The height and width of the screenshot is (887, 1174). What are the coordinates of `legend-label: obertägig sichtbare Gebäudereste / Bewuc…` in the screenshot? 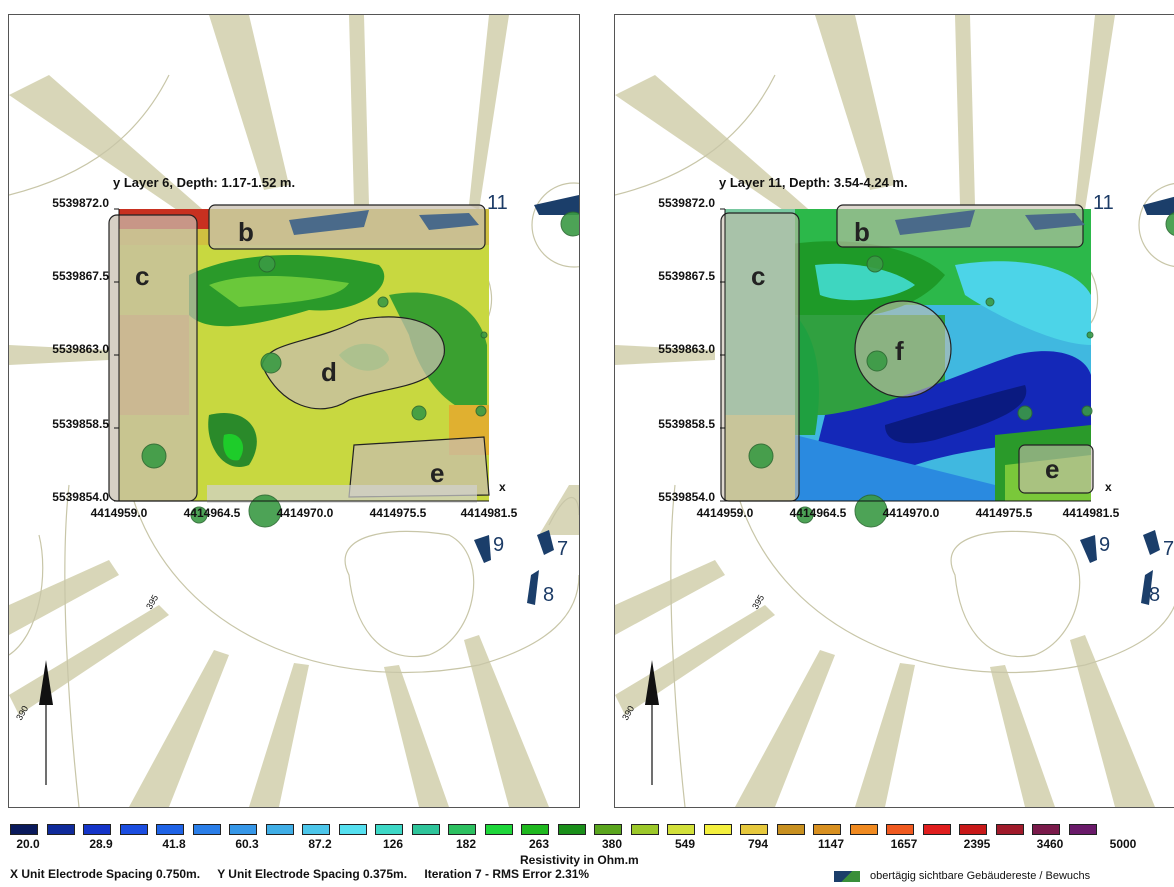 It's located at (980, 876).